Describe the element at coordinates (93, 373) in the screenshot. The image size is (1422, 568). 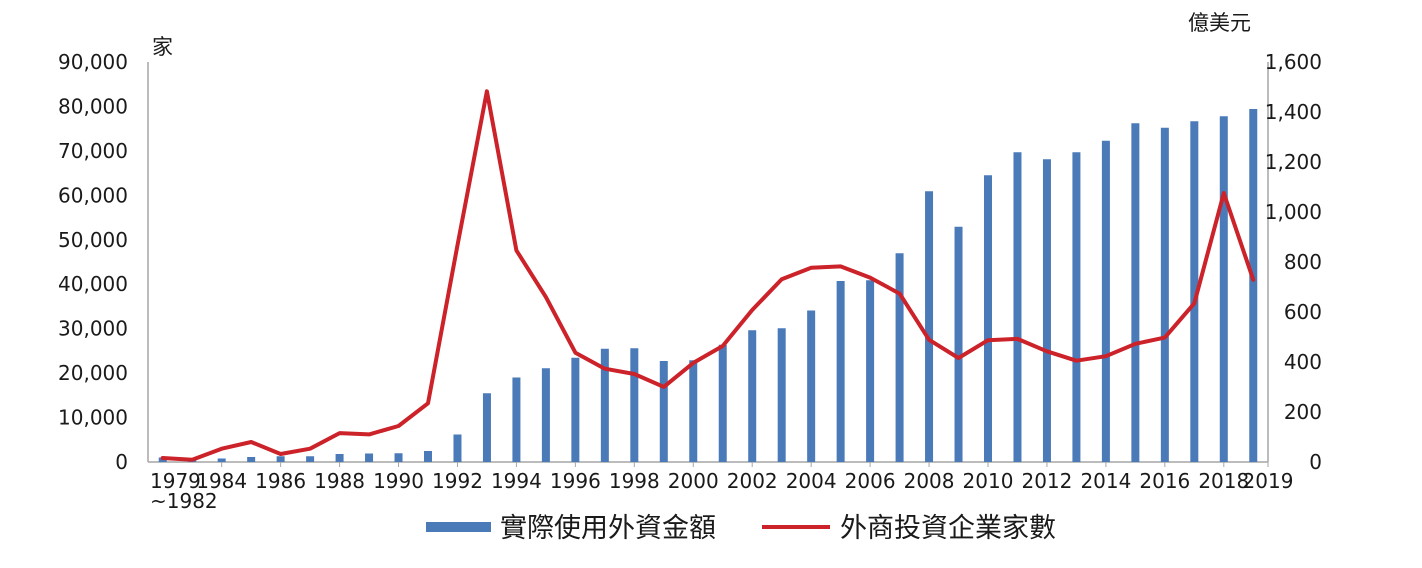
I see `left-tick-label: 20,000` at that location.